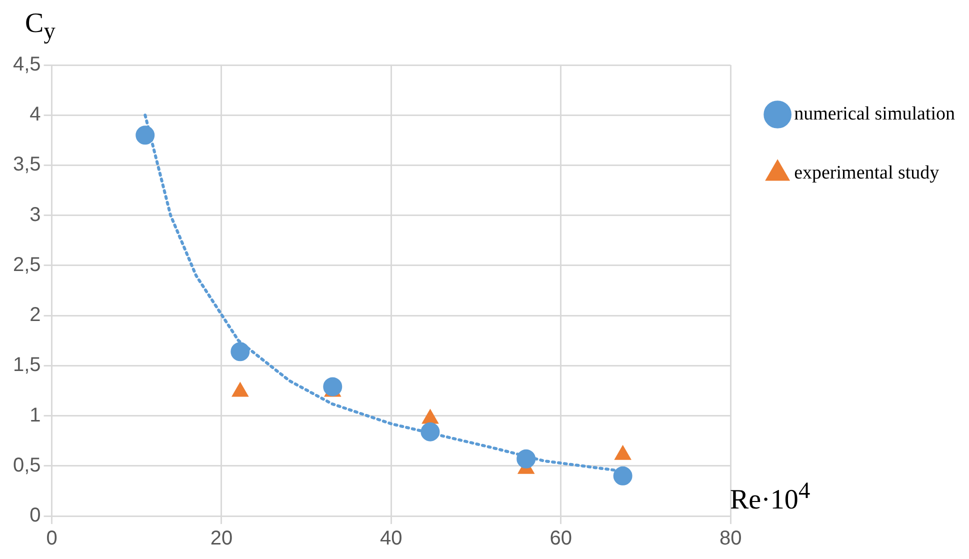  I want to click on y-tick-label: 4, so click(35, 115).